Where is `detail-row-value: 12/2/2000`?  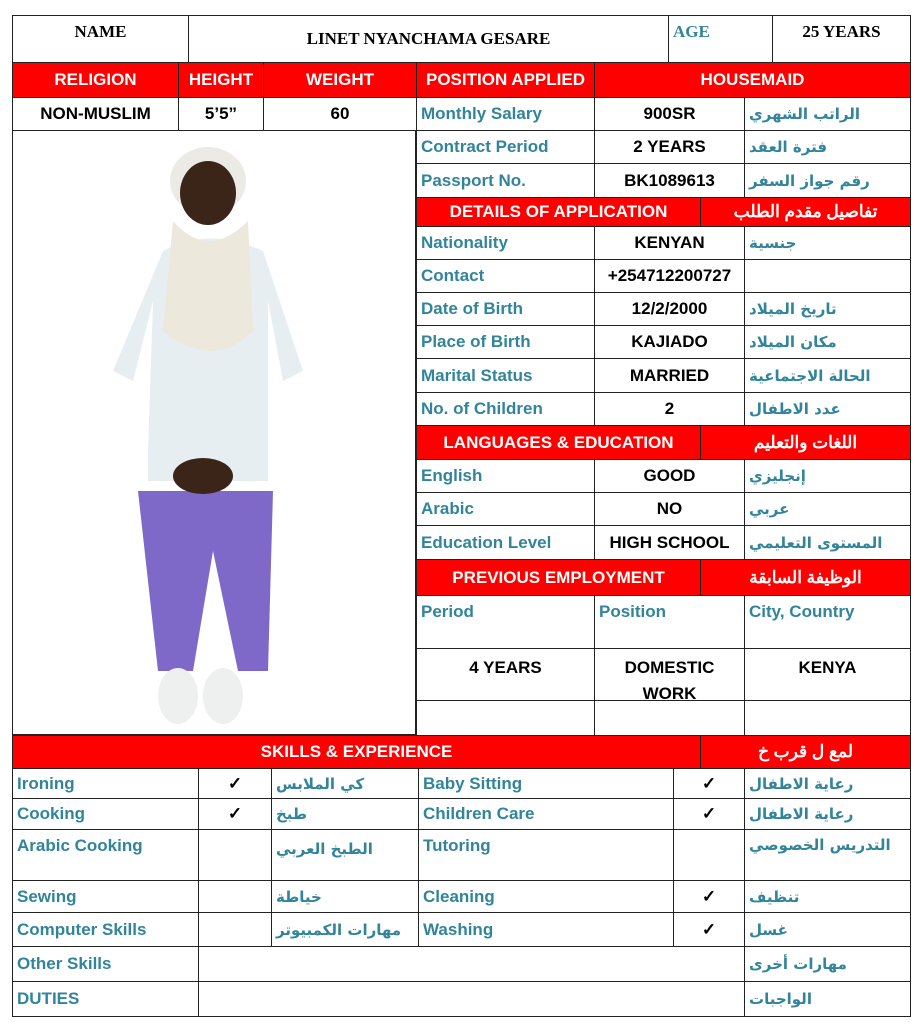
detail-row-value: 12/2/2000 is located at coordinates (669, 309).